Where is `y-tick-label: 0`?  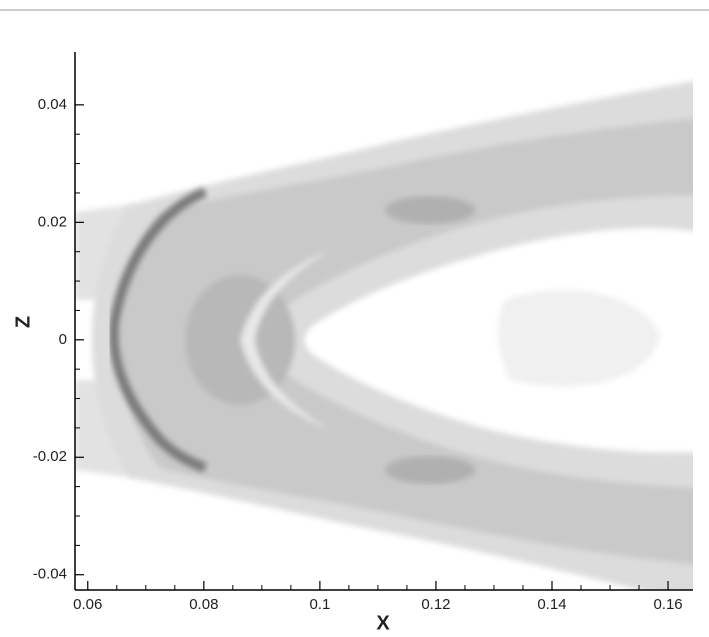
y-tick-label: 0 is located at coordinates (63, 339).